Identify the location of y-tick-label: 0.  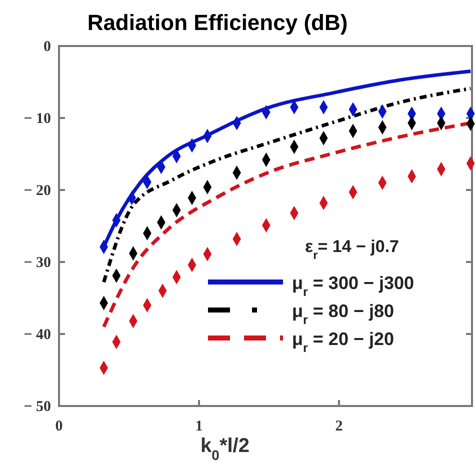
(47, 46).